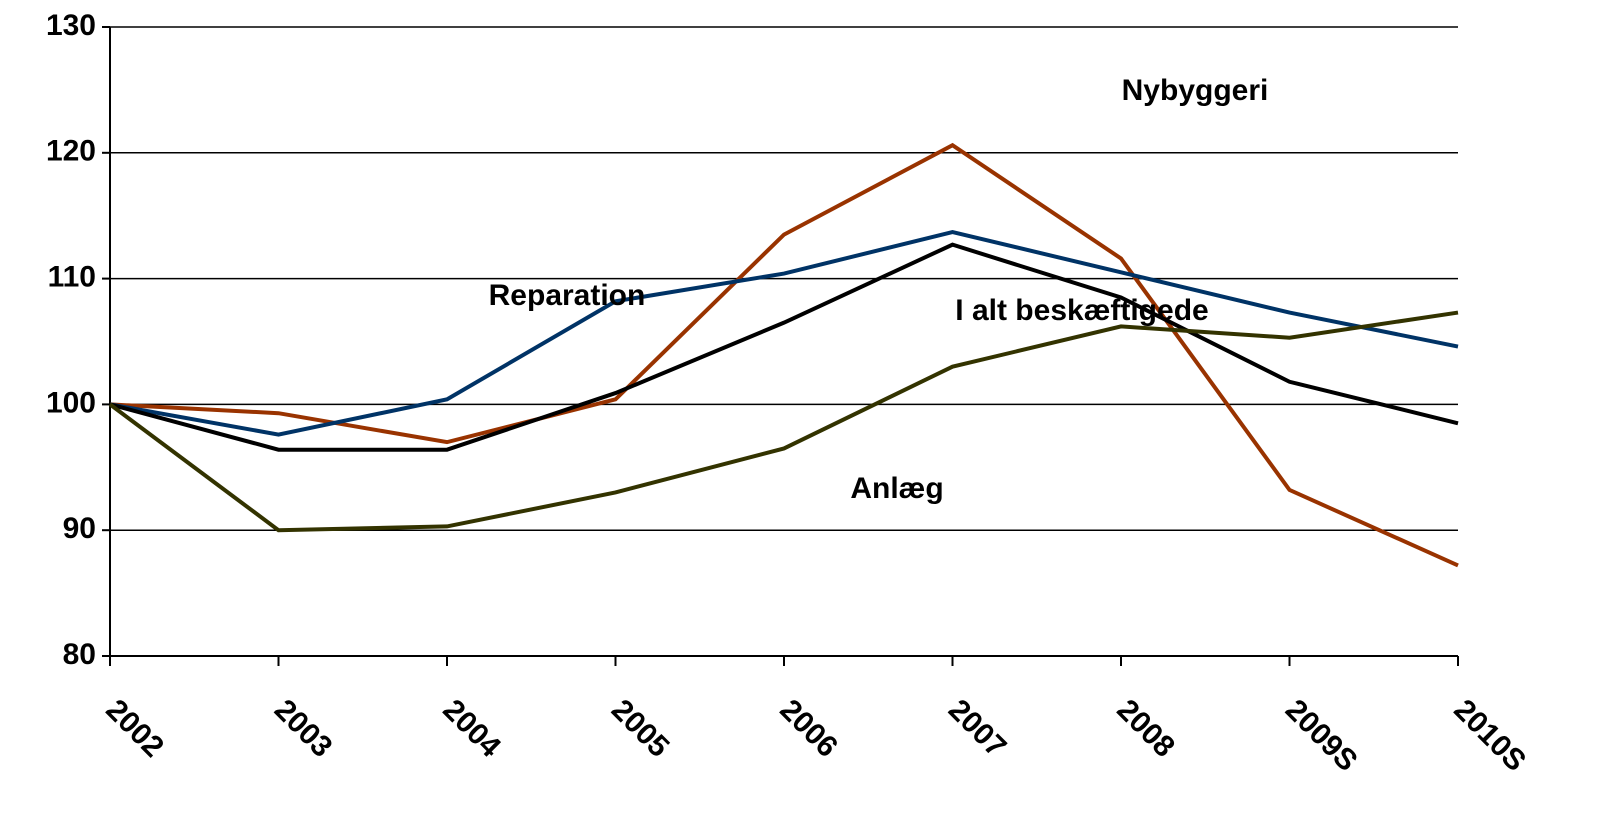 This screenshot has width=1611, height=821. I want to click on x-tick-label: 2008, so click(1145, 728).